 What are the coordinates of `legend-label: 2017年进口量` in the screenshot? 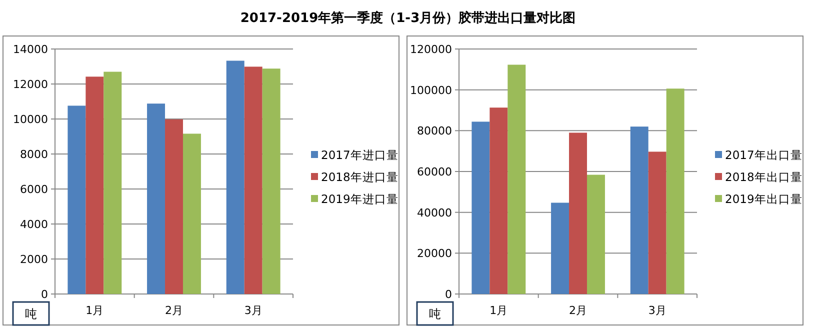 It's located at (359, 155).